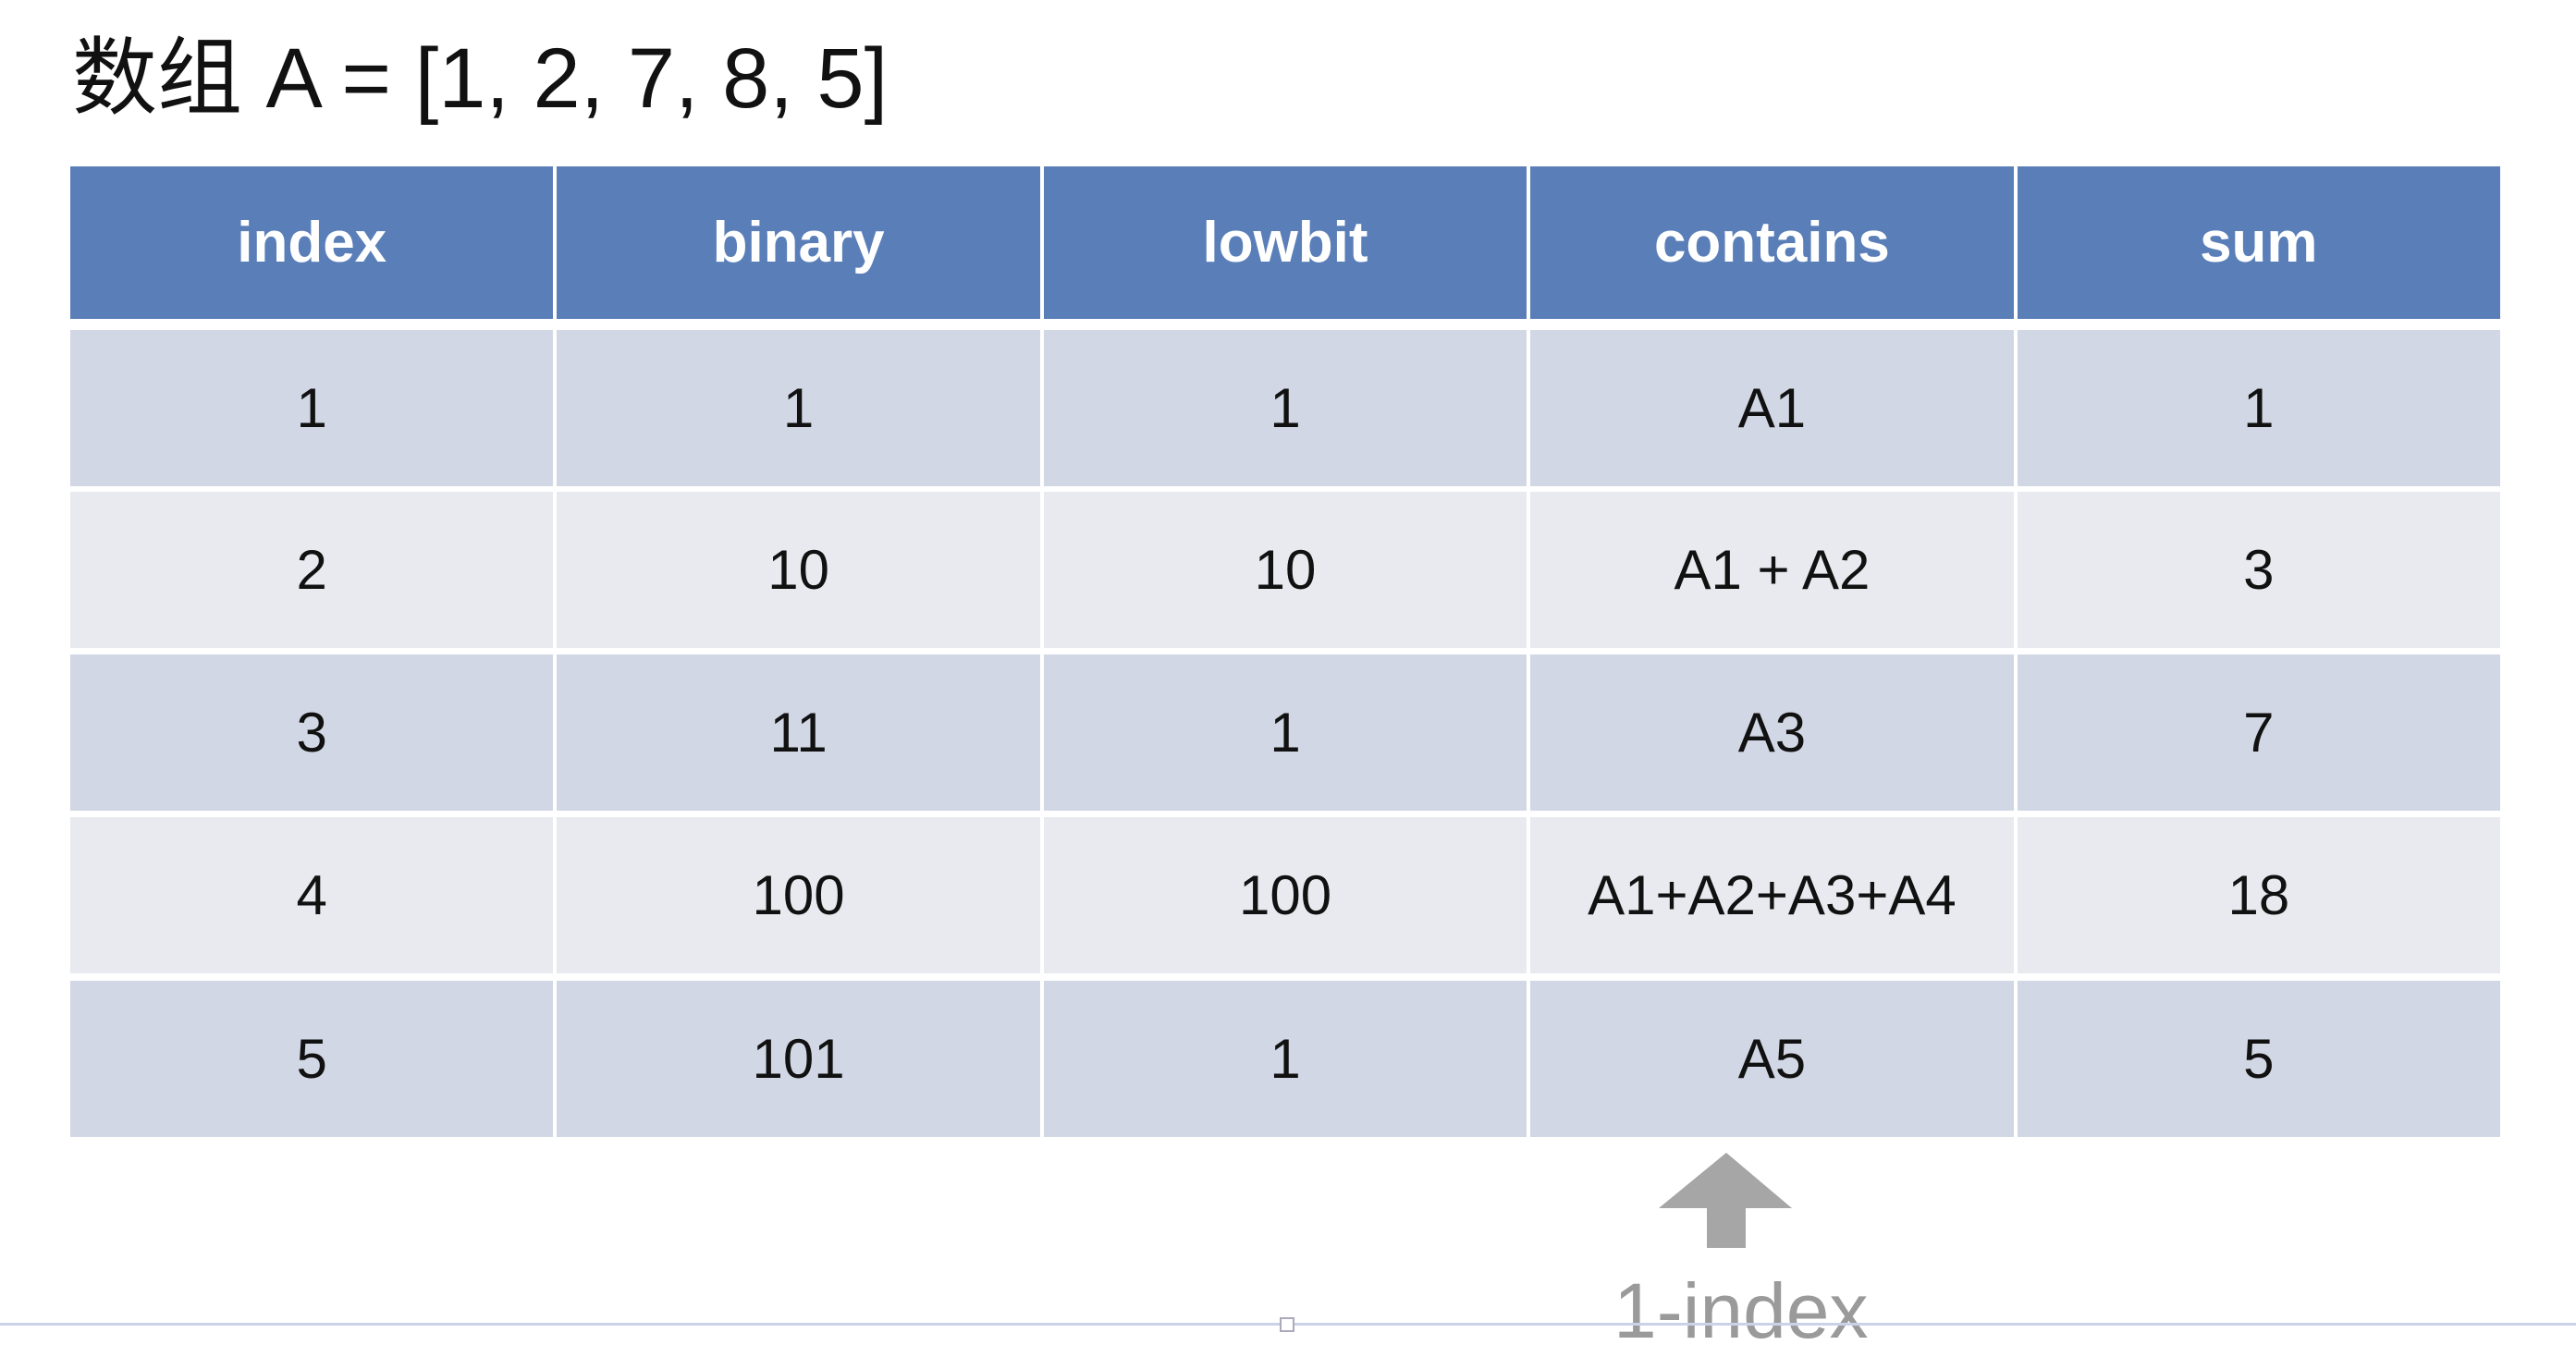  What do you see at coordinates (799, 408) in the screenshot?
I see `cell-binary: 1` at bounding box center [799, 408].